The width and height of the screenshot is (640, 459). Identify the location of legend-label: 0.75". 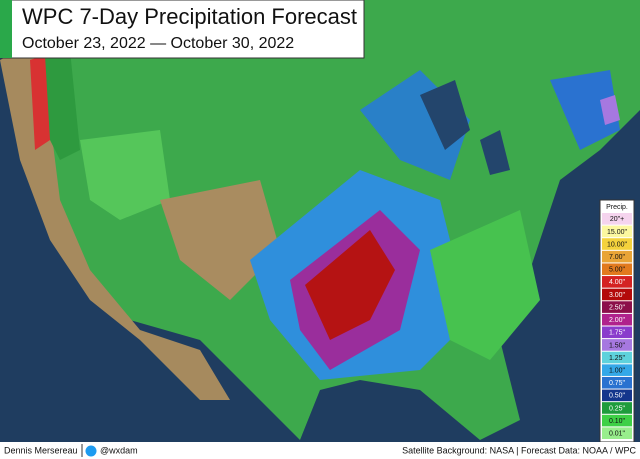
(617, 383).